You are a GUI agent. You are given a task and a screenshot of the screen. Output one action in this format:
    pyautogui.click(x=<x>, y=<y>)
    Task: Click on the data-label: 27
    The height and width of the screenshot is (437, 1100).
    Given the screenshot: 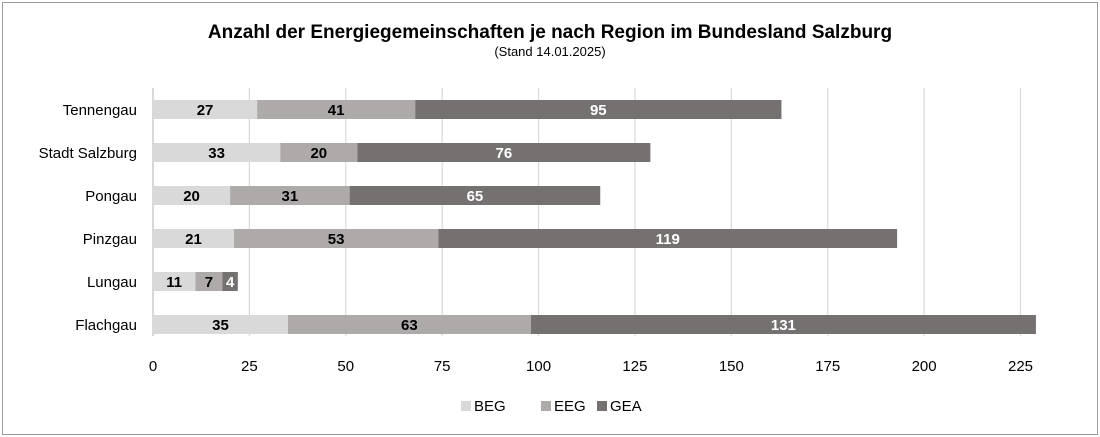 What is the action you would take?
    pyautogui.click(x=205, y=110)
    